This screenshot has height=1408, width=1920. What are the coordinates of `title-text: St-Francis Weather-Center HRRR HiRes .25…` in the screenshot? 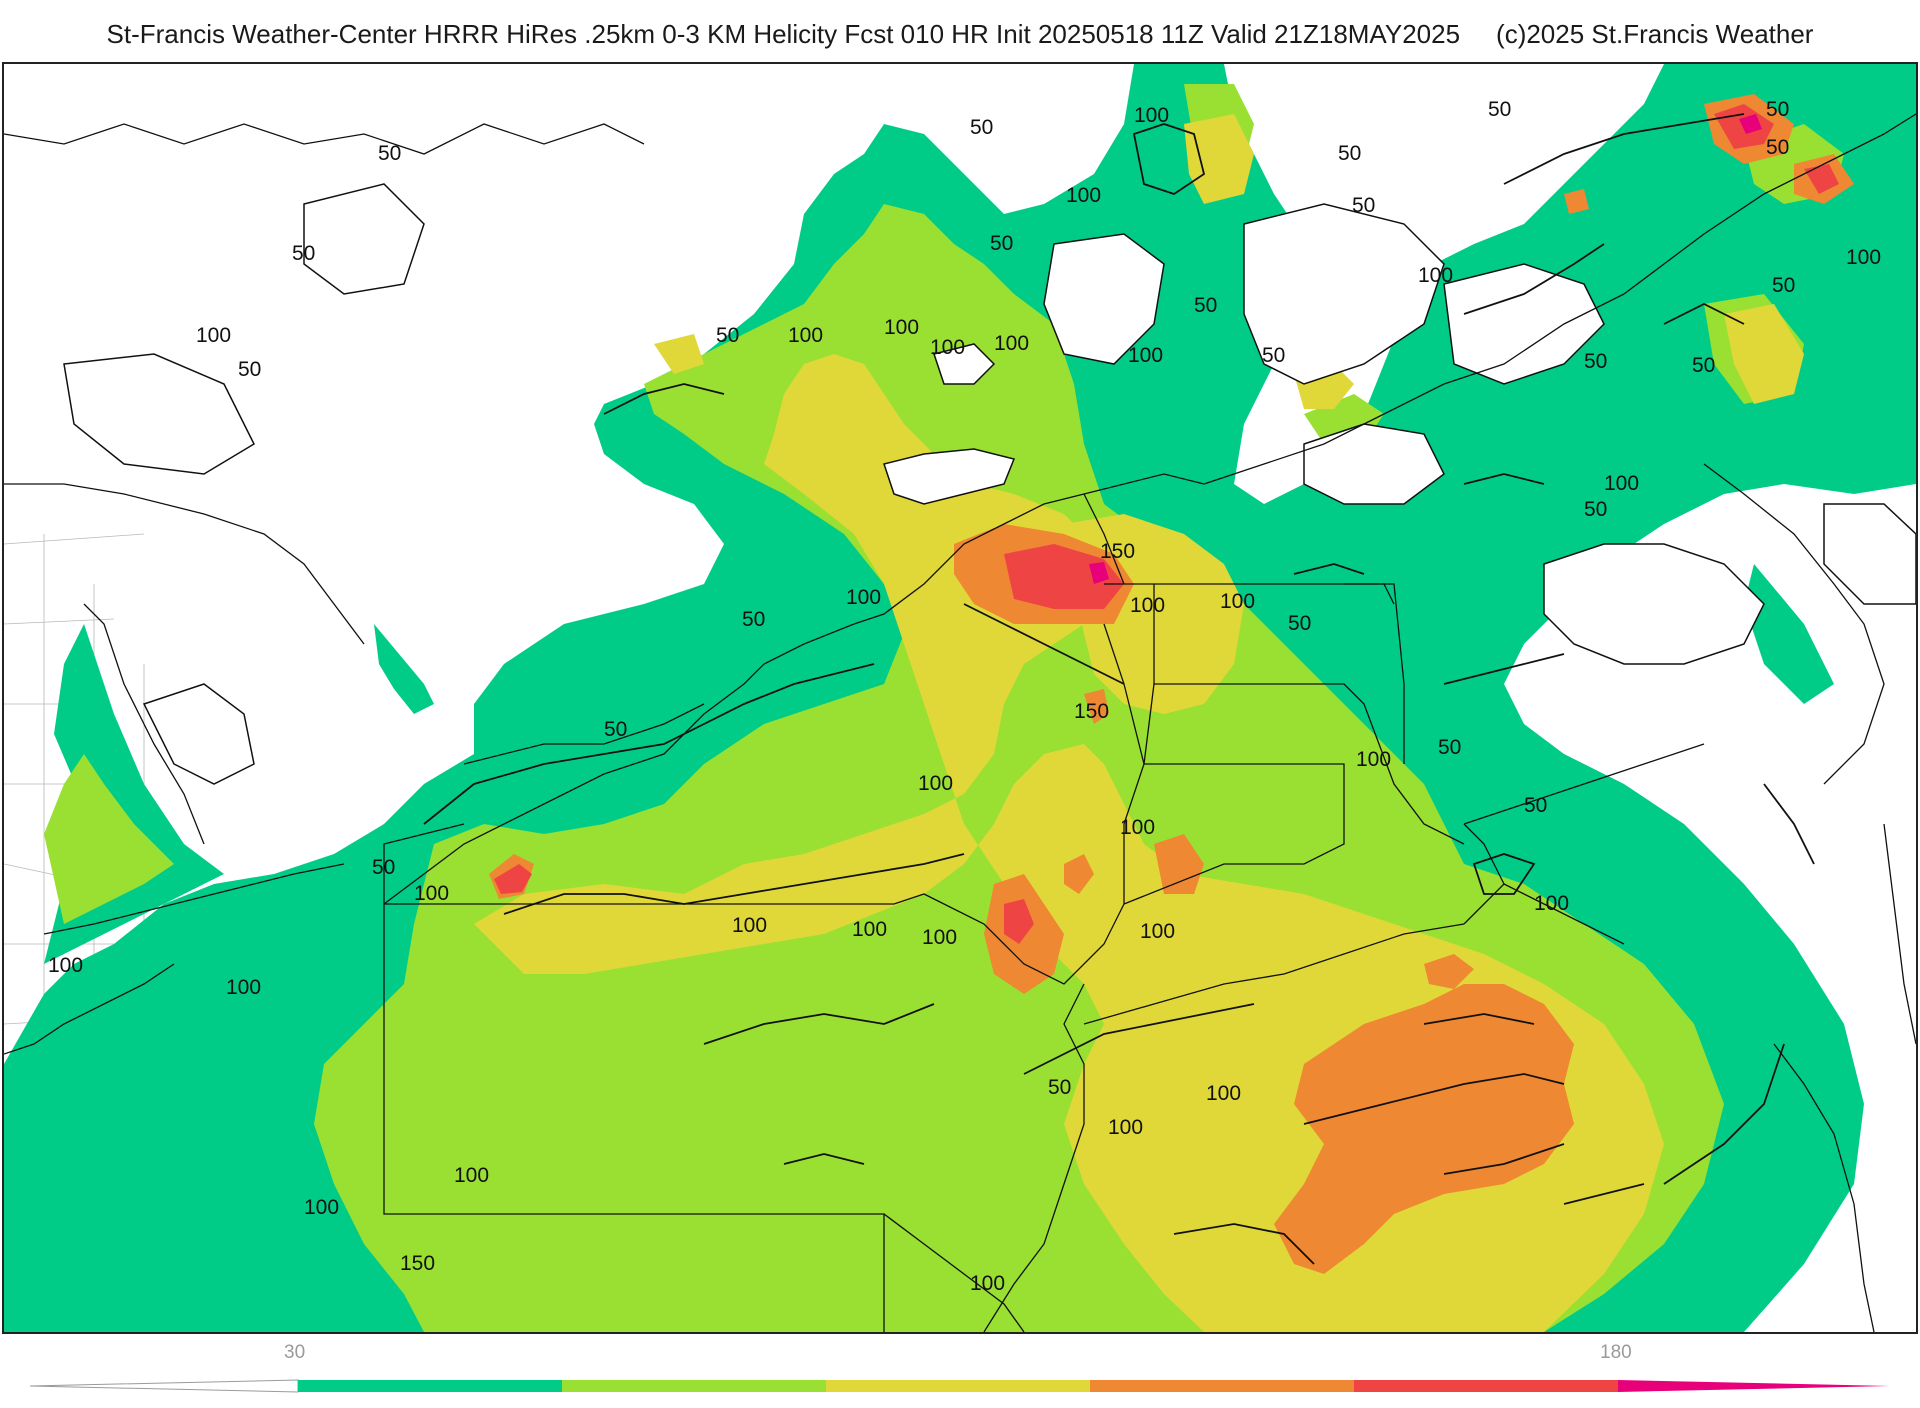 It's located at (783, 33).